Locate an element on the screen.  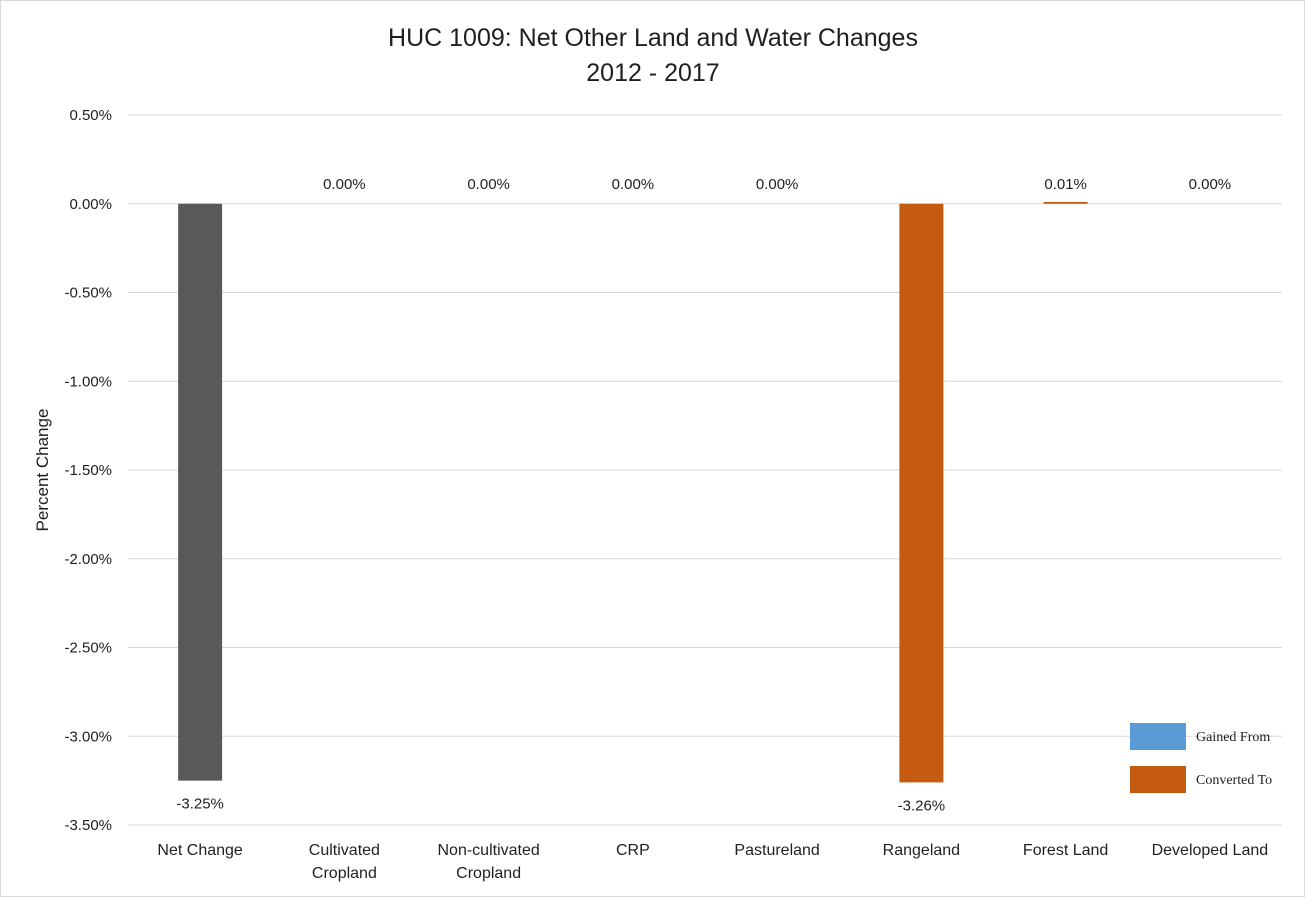
y-tick-label: -2.00% is located at coordinates (88, 559).